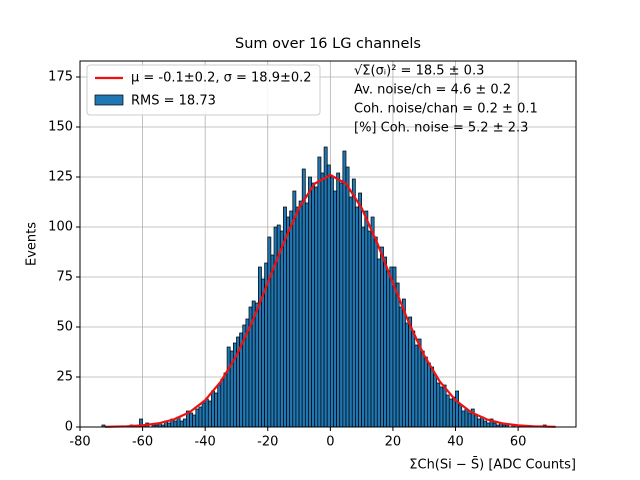  Describe the element at coordinates (64, 277) in the screenshot. I see `y-tick-label: 75` at that location.